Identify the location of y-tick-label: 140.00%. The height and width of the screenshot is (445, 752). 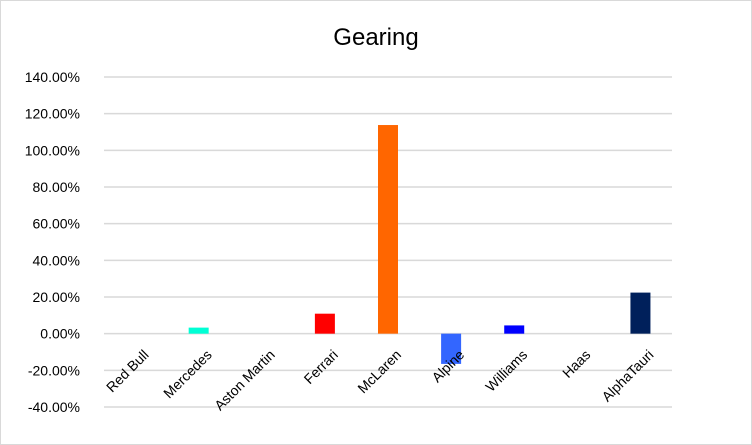
(52, 77).